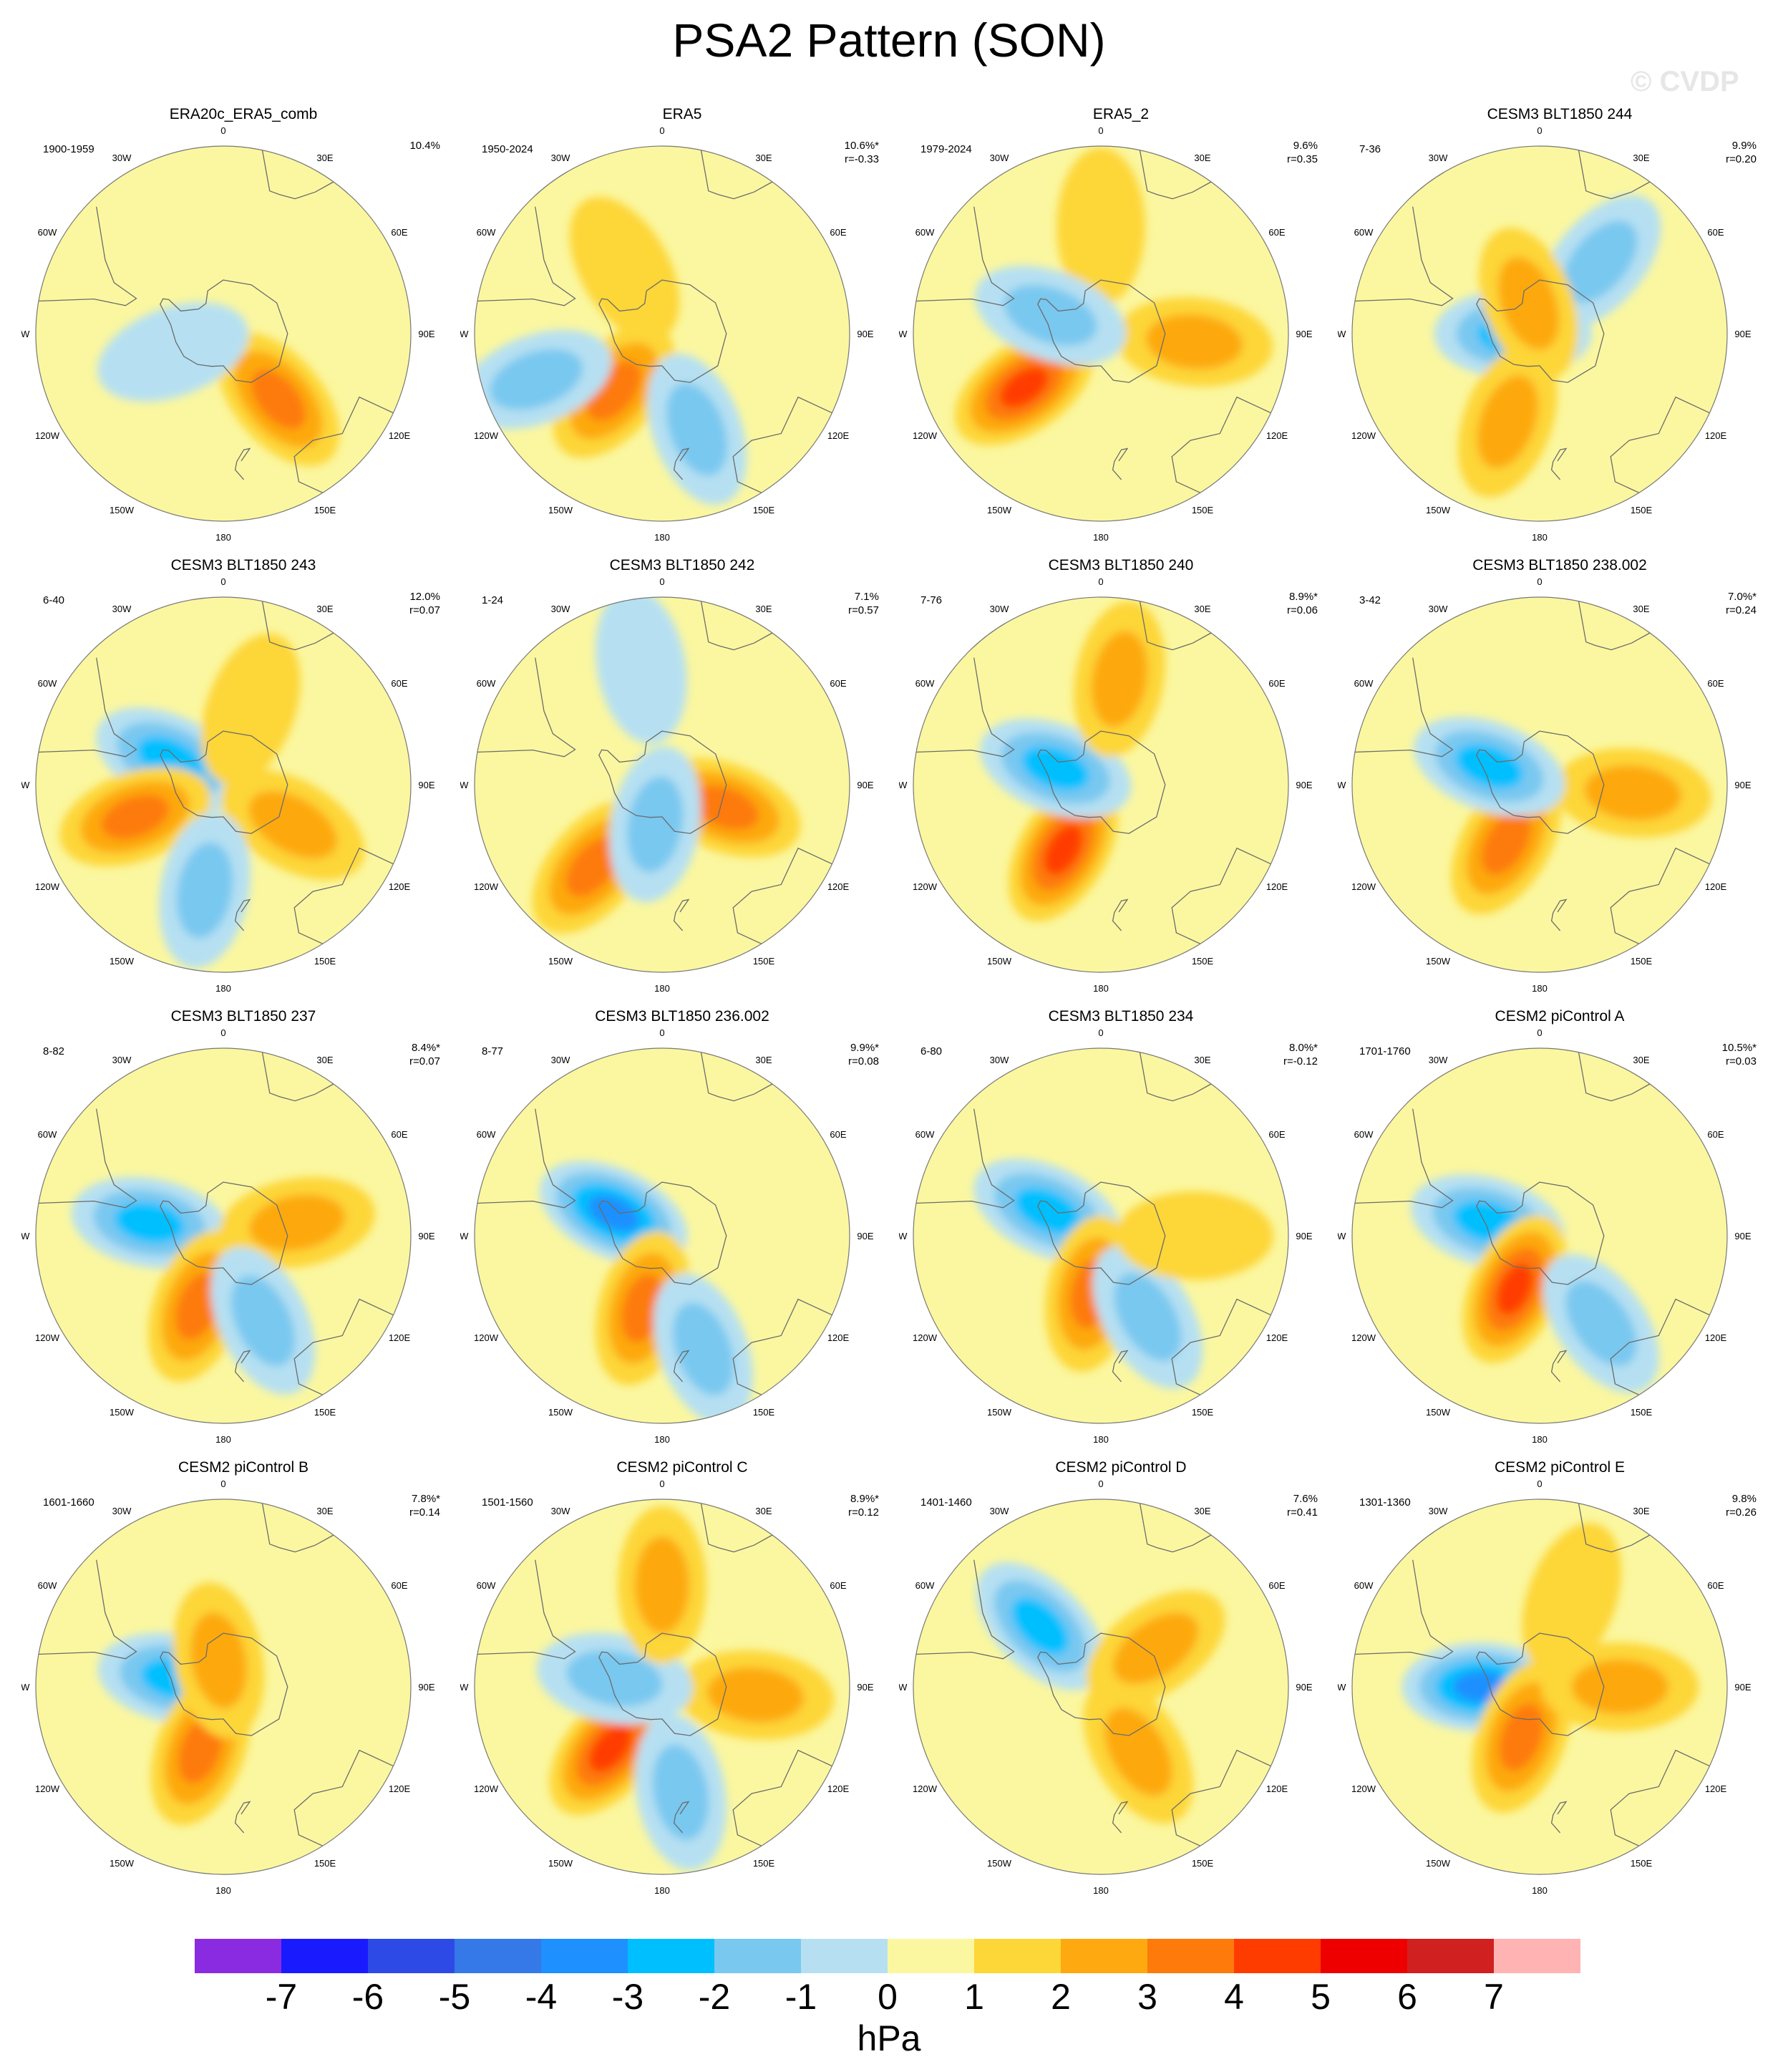 Image resolution: width=1778 pixels, height=2072 pixels. Describe the element at coordinates (281, 1997) in the screenshot. I see `colorbar-tick-label: -7` at that location.